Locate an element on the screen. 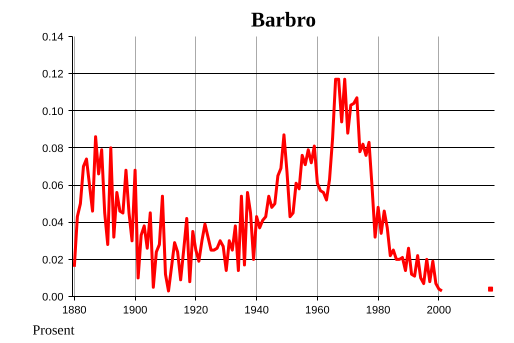  y-tick-label: 0.04 is located at coordinates (53, 223).